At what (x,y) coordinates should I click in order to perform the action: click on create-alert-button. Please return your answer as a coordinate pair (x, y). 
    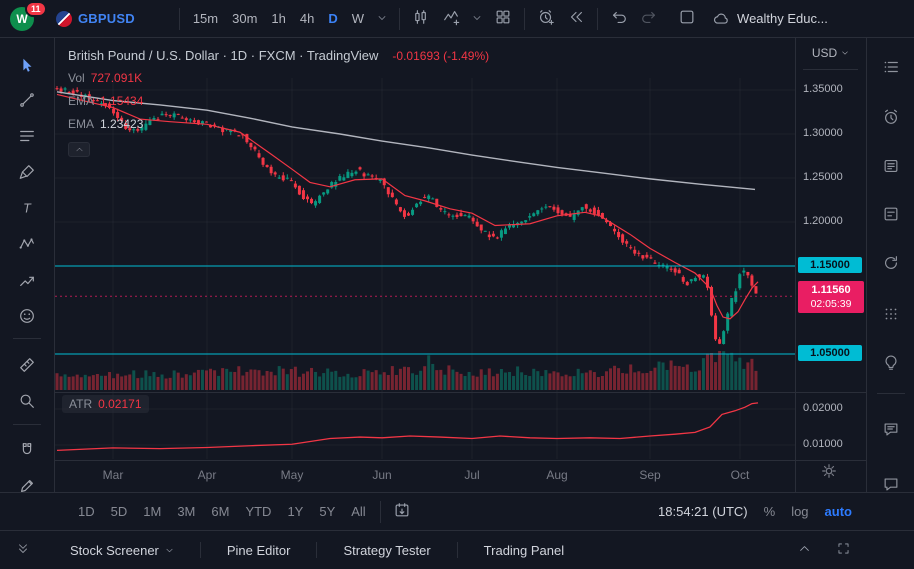
    Looking at the image, I should click on (546, 19).